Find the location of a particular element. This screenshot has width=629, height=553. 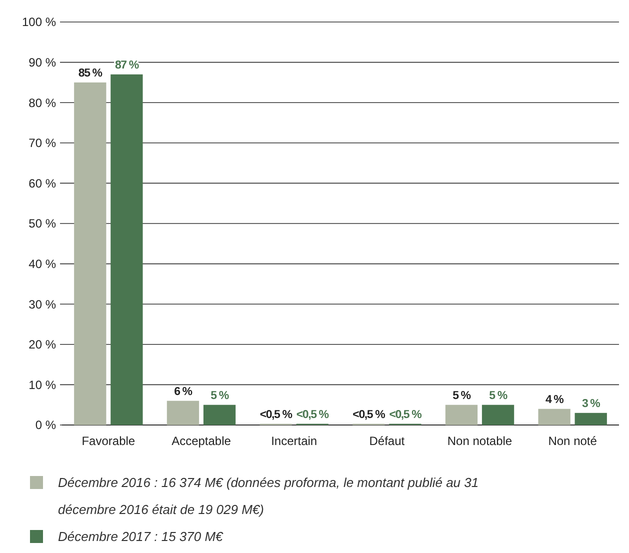

y-tick-label: 0 % is located at coordinates (45, 425).